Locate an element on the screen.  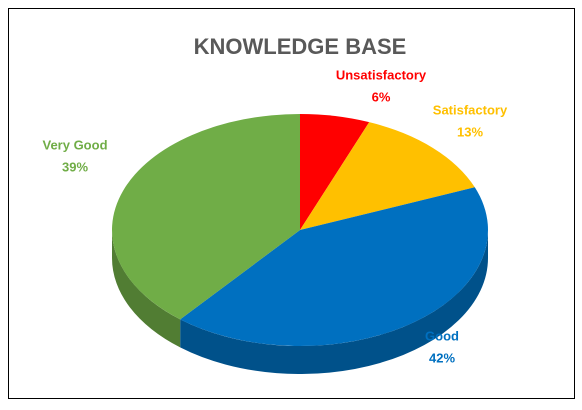
data-label-name: Good is located at coordinates (442, 335).